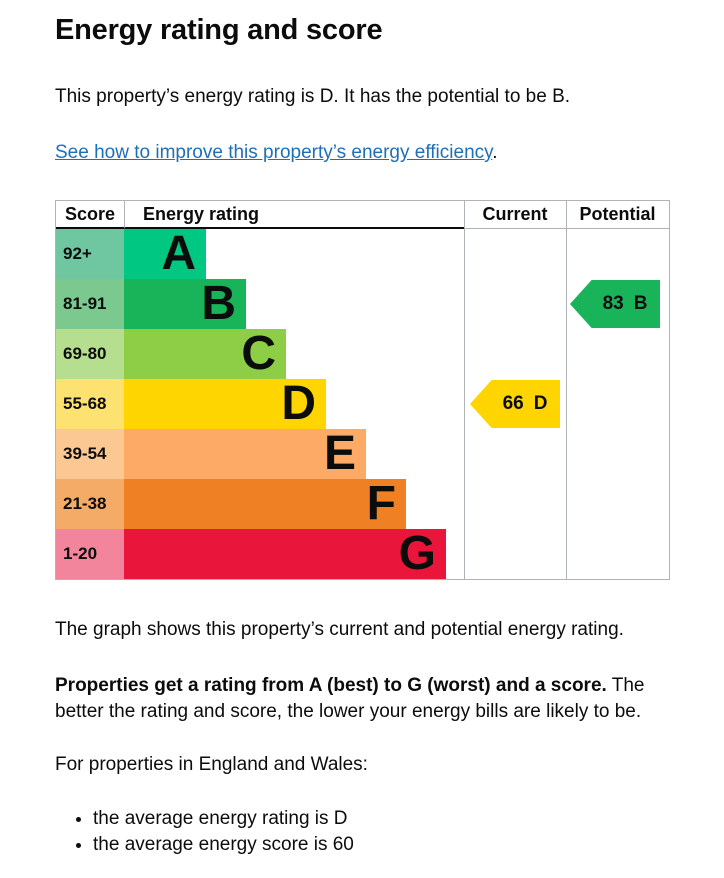 Image resolution: width=724 pixels, height=878 pixels. Describe the element at coordinates (258, 353) in the screenshot. I see `band-letter: C` at that location.